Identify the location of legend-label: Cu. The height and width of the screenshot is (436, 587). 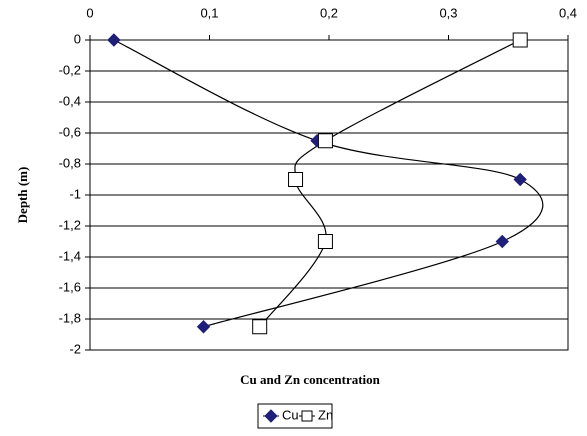
(290, 414).